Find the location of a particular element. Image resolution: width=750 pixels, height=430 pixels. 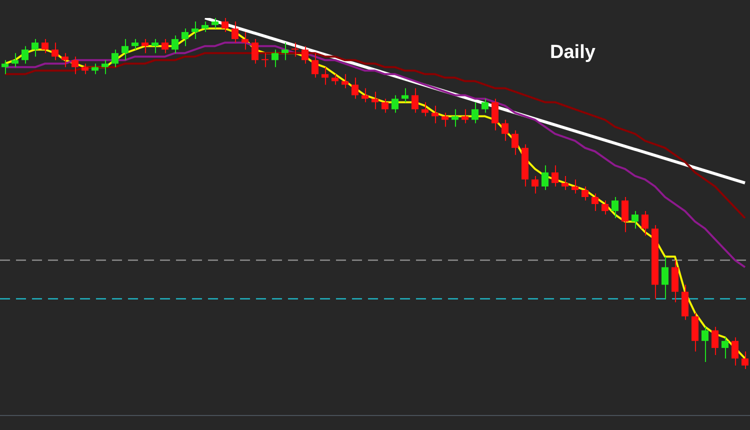

text: Daily is located at coordinates (573, 53).